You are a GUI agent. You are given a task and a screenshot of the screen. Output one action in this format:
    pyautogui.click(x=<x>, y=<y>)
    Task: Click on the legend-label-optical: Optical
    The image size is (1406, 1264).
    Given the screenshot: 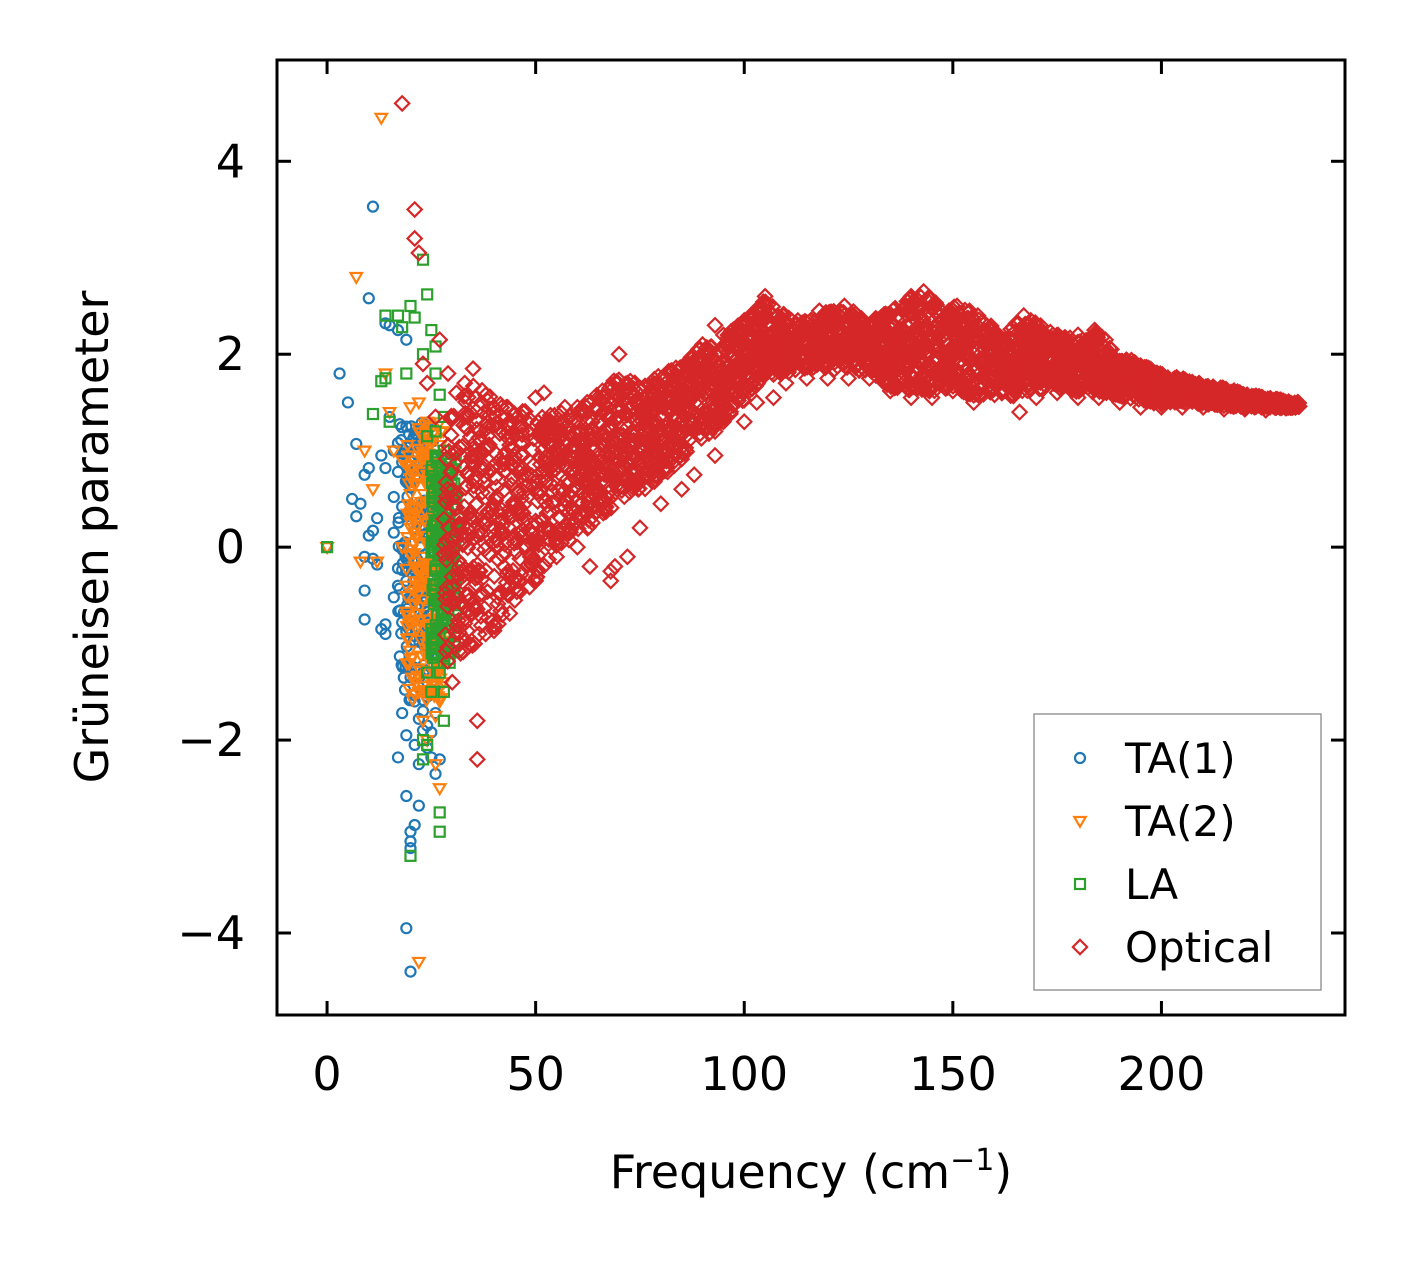 What is the action you would take?
    pyautogui.click(x=1199, y=947)
    